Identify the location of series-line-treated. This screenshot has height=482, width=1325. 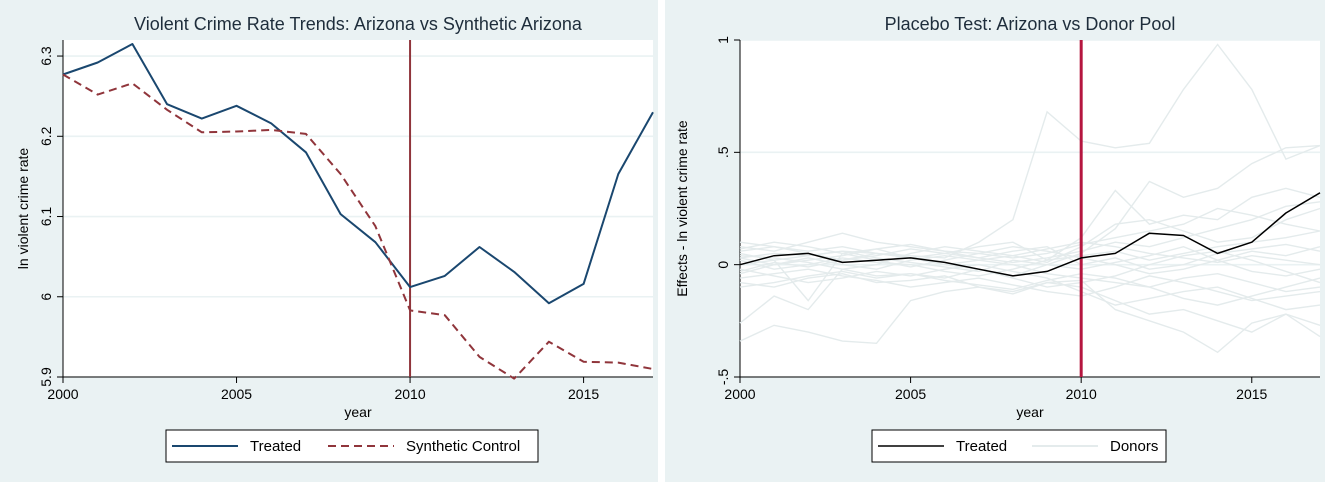
(1030, 234).